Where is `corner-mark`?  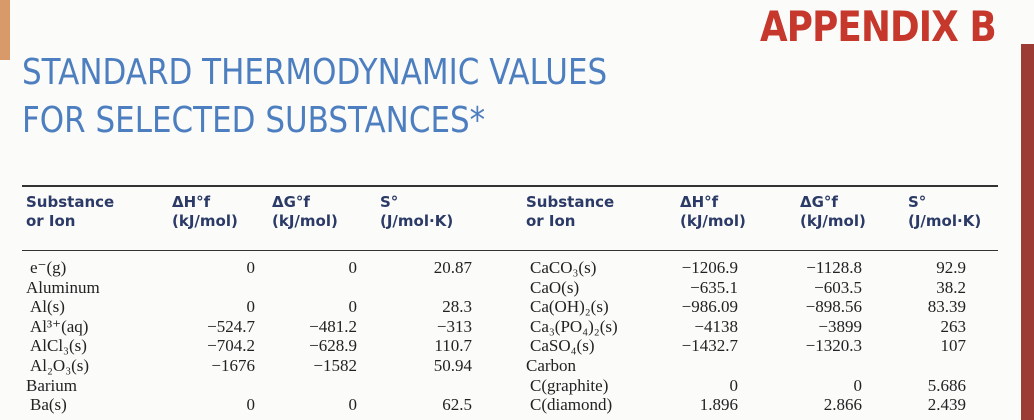
corner-mark is located at coordinates (5, 30).